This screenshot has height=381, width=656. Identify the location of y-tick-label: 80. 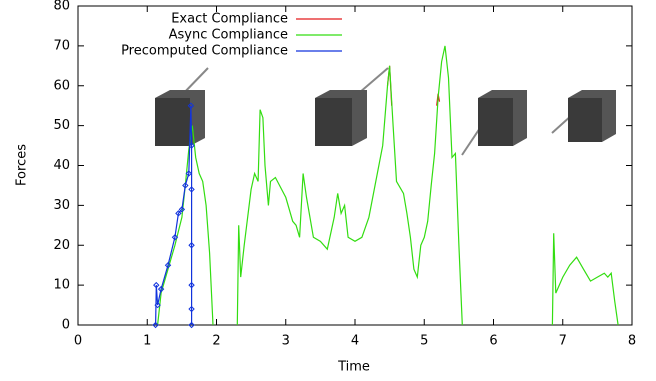
(61, 7).